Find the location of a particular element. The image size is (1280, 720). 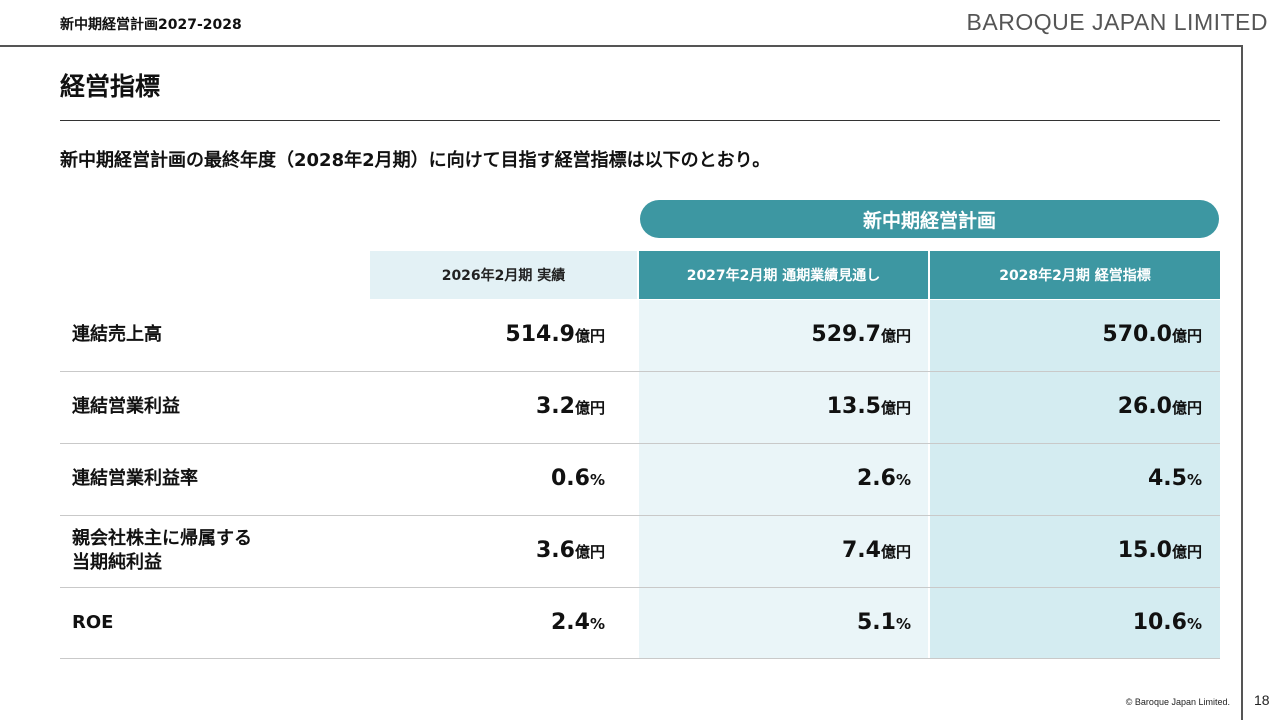

cell-net-sales-target: 570.0億円 is located at coordinates (1152, 334).